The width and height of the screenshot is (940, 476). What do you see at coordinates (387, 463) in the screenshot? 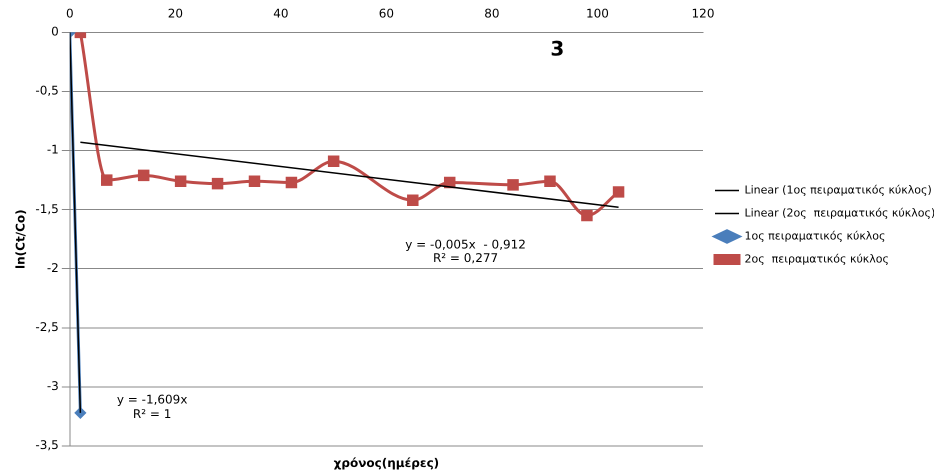
I see `x-axis-title: χρόνος(ημέρες)` at bounding box center [387, 463].